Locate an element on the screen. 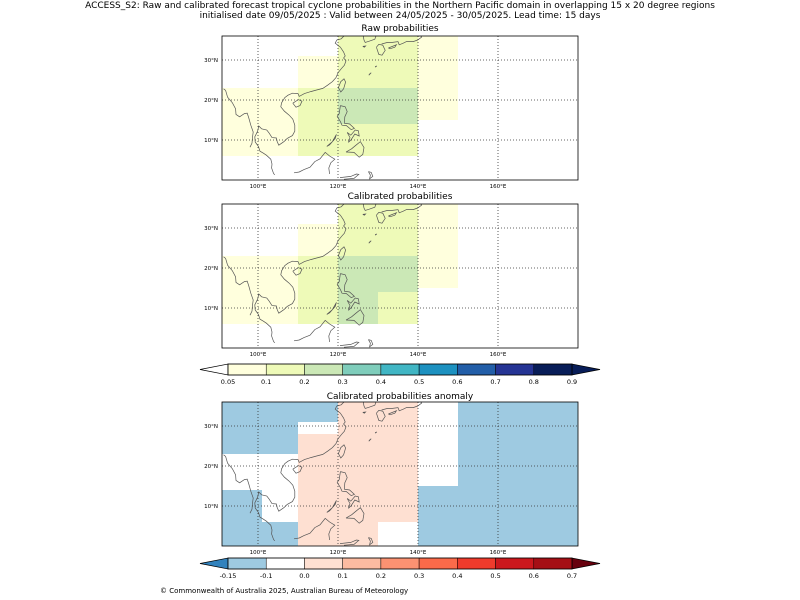 The width and height of the screenshot is (800, 600). colorbar-tick-label: 0.6 is located at coordinates (534, 576).